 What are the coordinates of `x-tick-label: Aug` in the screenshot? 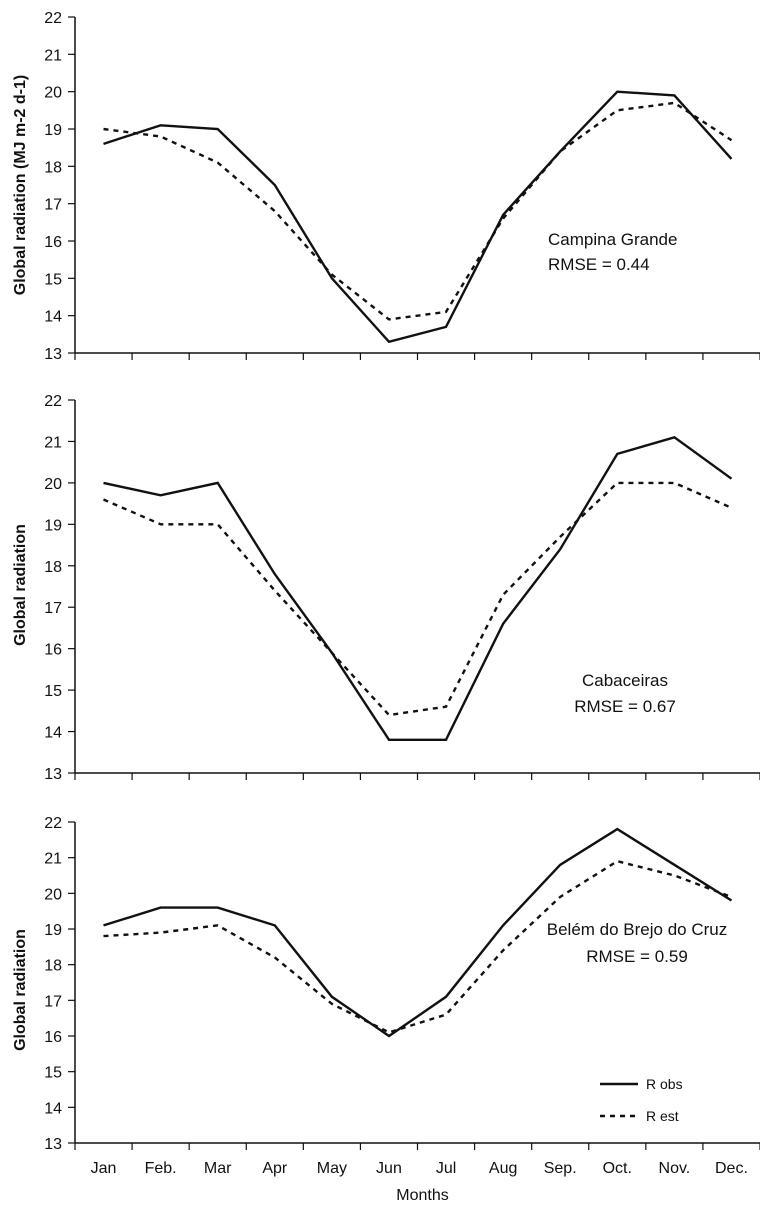 It's located at (503, 1168).